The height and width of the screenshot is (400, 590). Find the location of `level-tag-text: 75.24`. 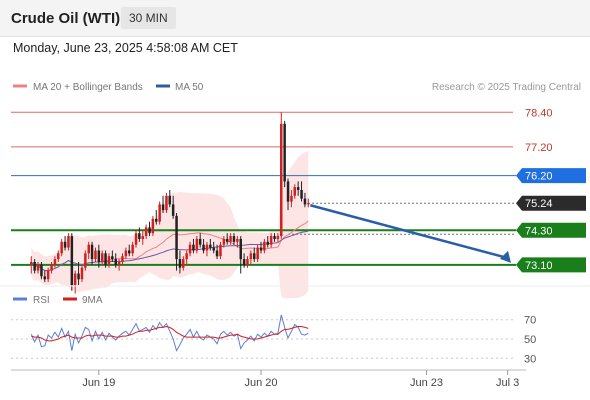

level-tag-text: 75.24 is located at coordinates (539, 204).